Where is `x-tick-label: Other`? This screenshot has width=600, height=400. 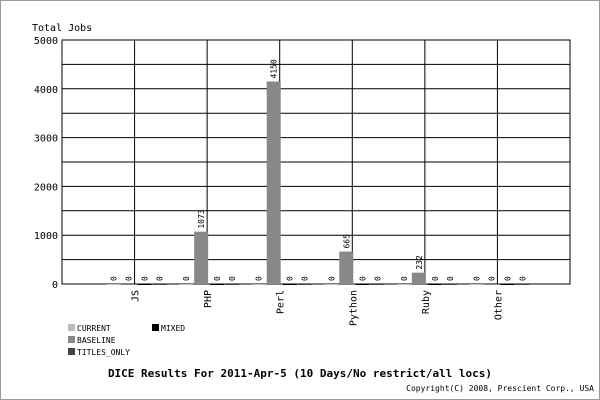 x-tick-label: Other is located at coordinates (498, 305).